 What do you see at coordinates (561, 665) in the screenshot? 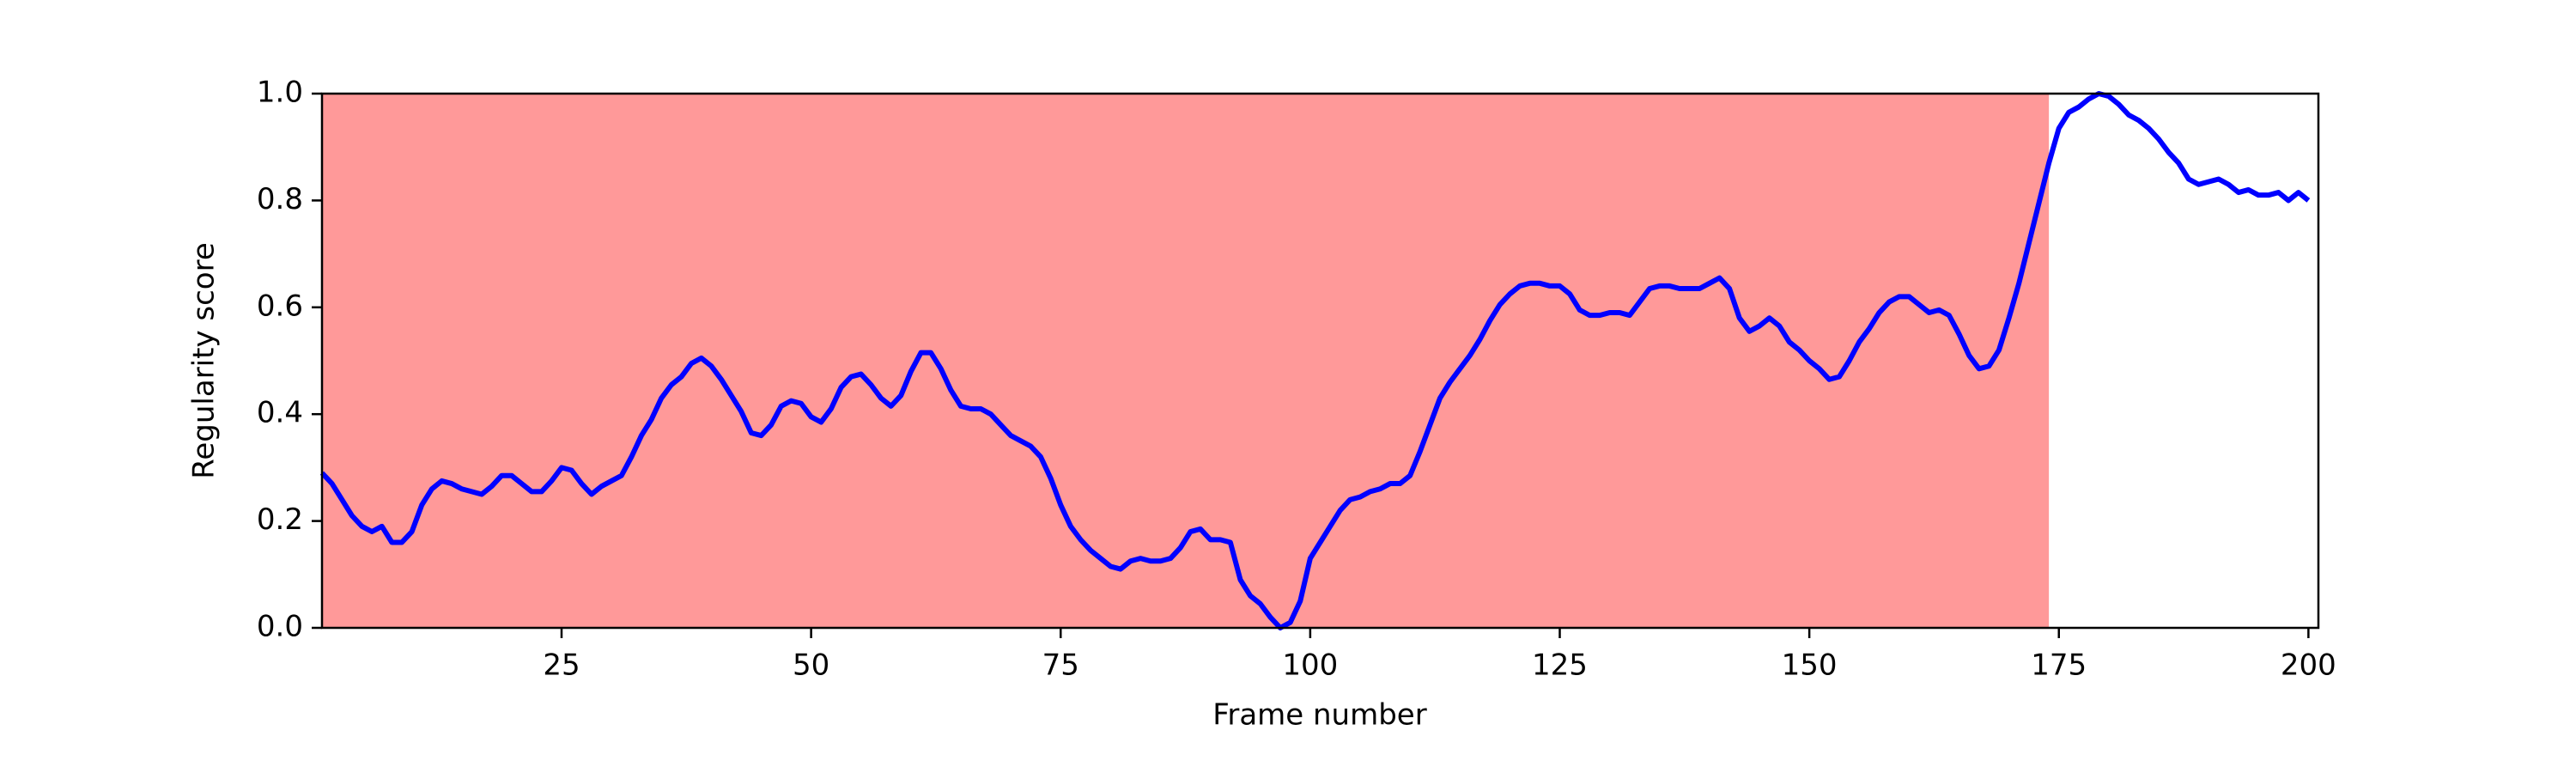
I see `x-tick-label: 25` at bounding box center [561, 665].